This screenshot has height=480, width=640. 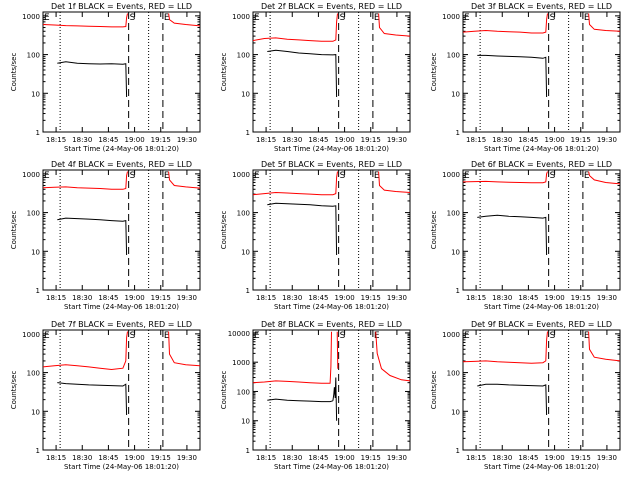 What do you see at coordinates (541, 164) in the screenshot?
I see `panel-title: Det 6f BLACK = Events, RED = LLD` at bounding box center [541, 164].